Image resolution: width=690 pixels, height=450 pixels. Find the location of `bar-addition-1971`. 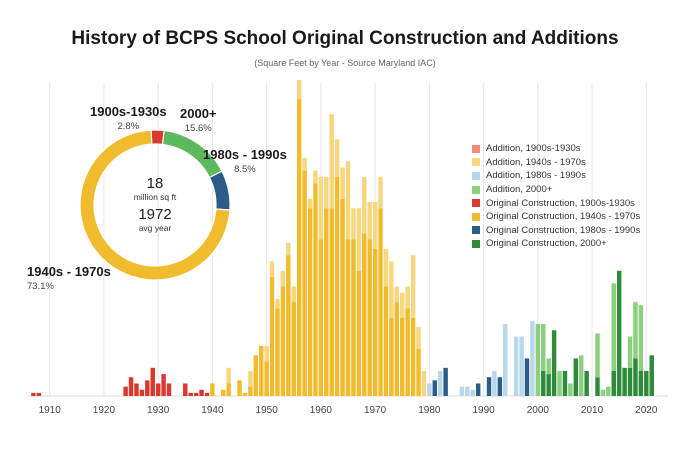

bar-addition-1971 is located at coordinates (380, 192).